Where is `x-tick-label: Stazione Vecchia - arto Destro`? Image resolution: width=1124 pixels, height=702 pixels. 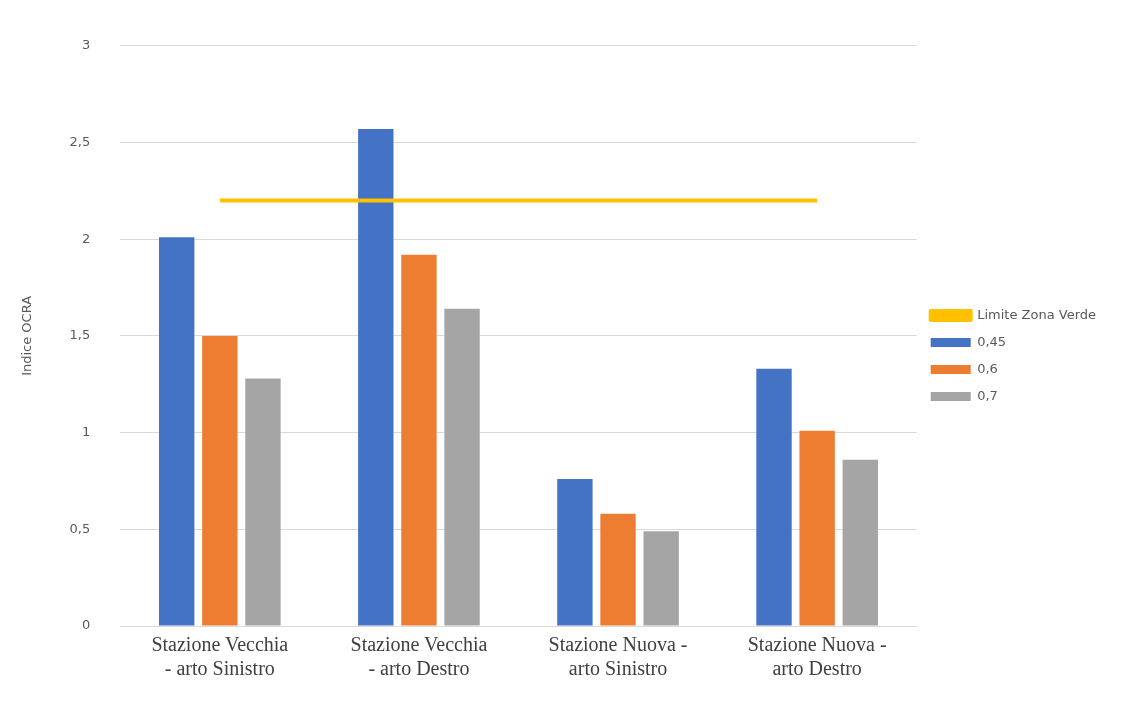 x-tick-label: Stazione Vecchia - arto Destro is located at coordinates (419, 656).